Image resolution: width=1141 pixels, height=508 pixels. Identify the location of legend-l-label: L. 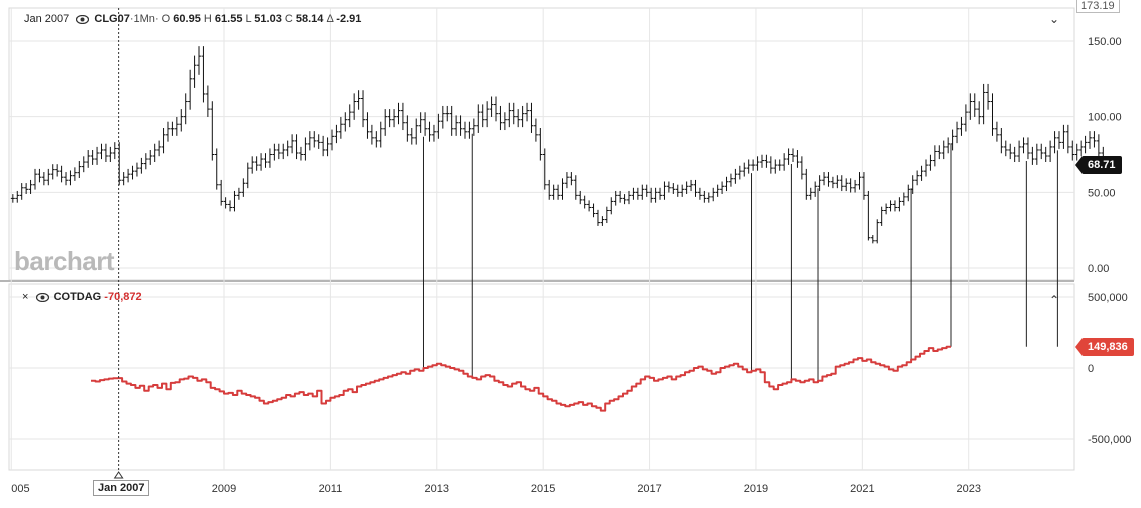
(248, 19).